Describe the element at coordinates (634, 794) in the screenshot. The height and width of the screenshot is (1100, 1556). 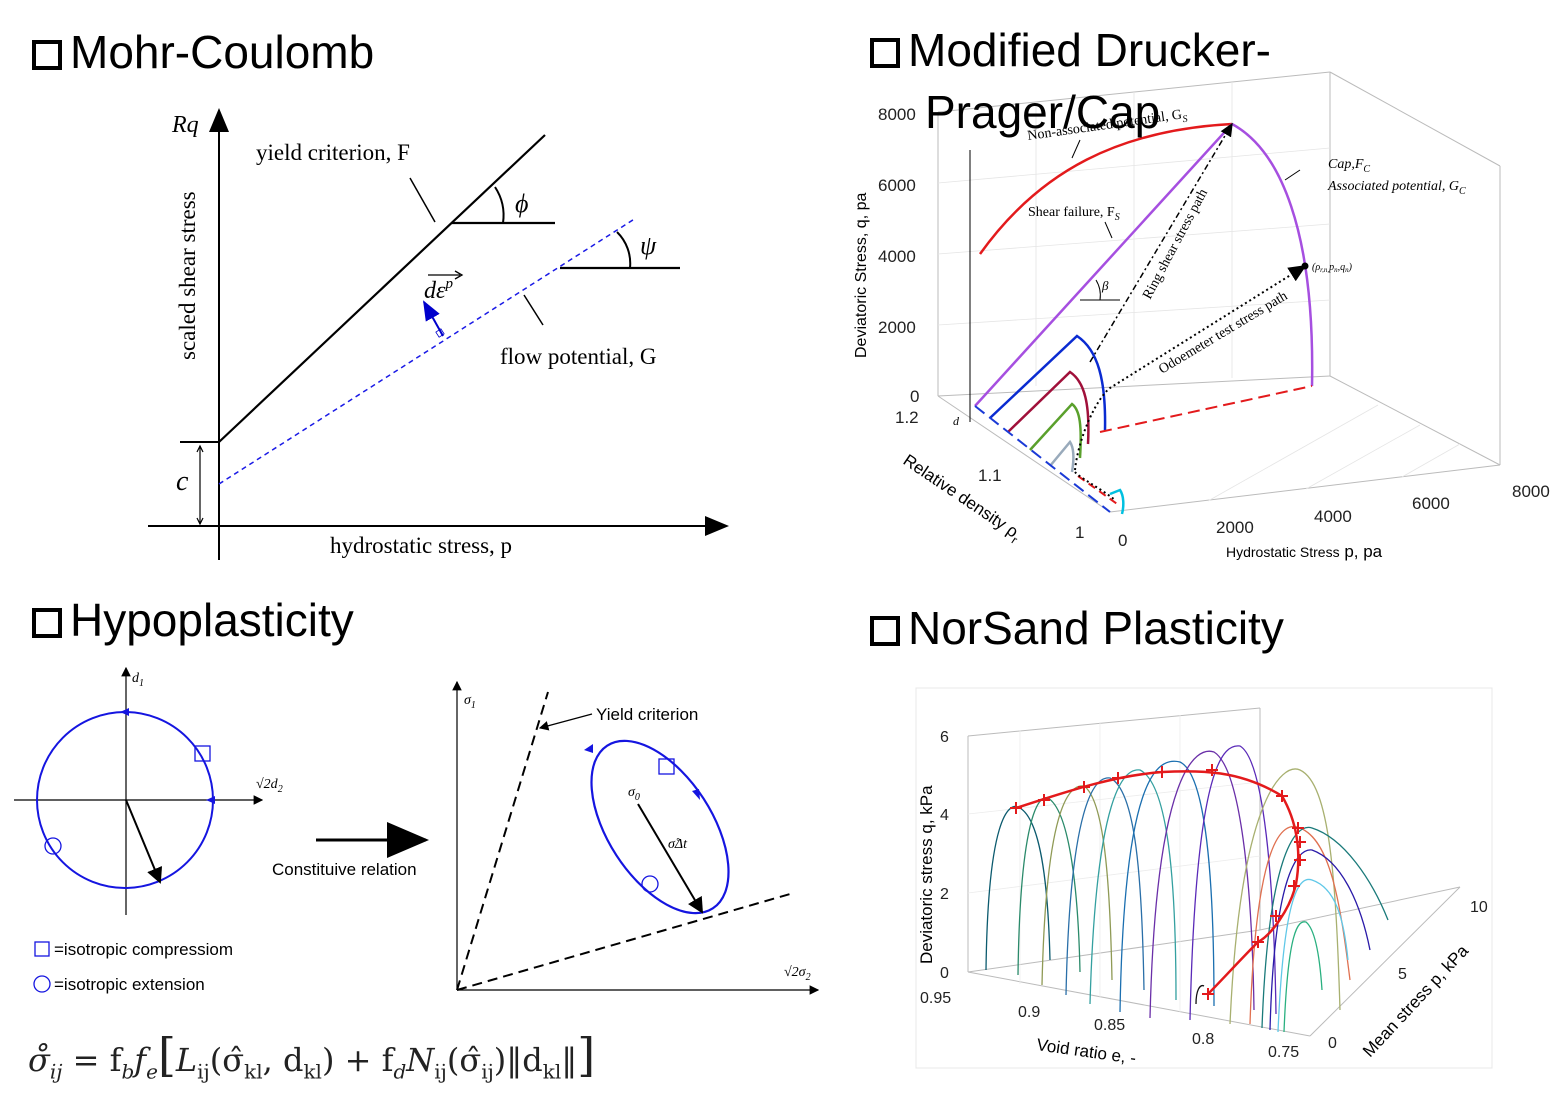
I see `sigma0-label: σ0` at that location.